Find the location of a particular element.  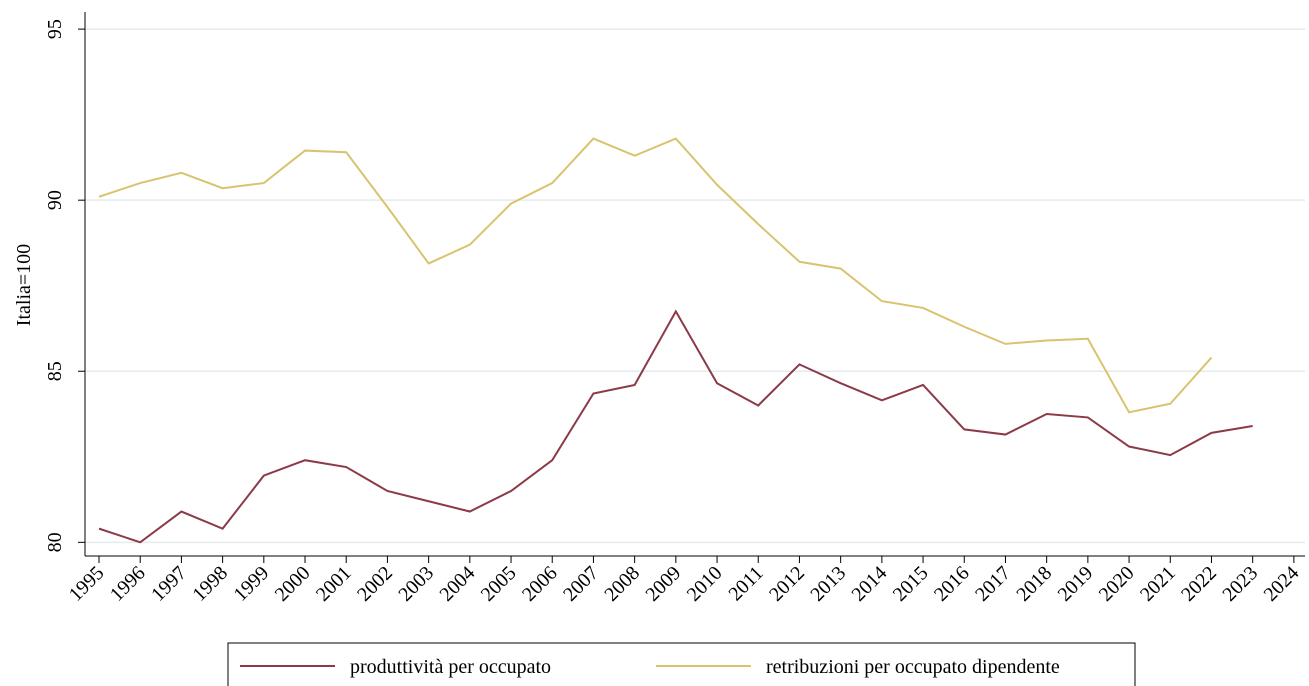

y-axis-label: Italia=100 is located at coordinates (24, 285).